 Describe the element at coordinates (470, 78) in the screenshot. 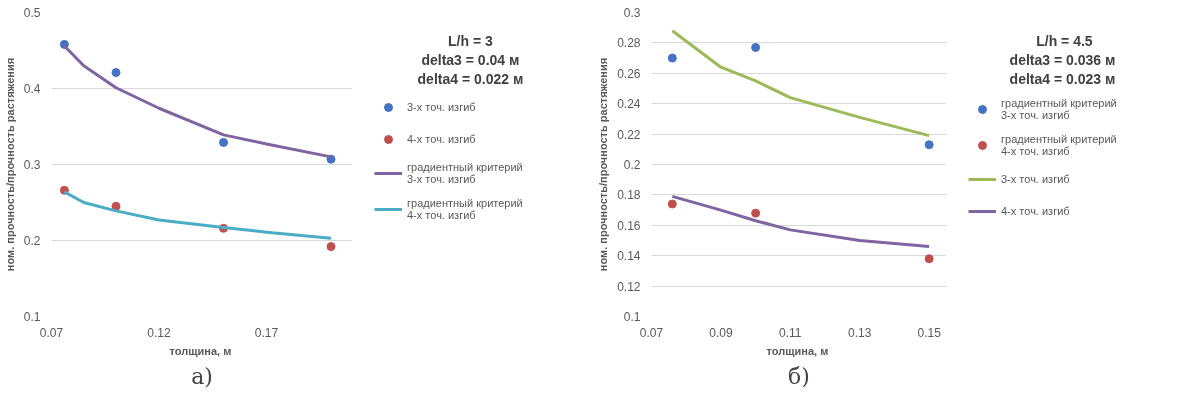

I see `text: delta4 = 0.022 м` at that location.